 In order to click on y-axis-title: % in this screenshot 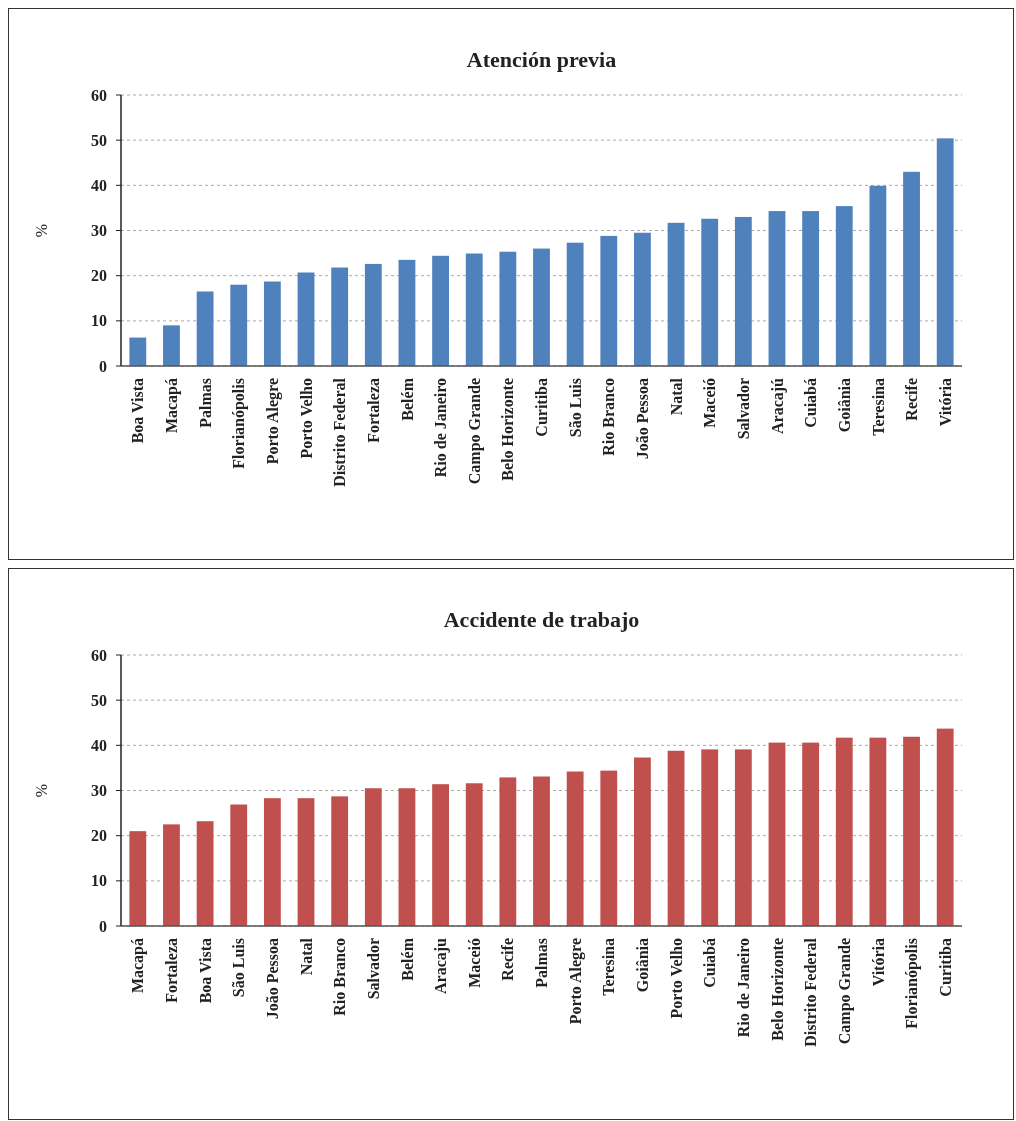, I will do `click(41, 790)`.